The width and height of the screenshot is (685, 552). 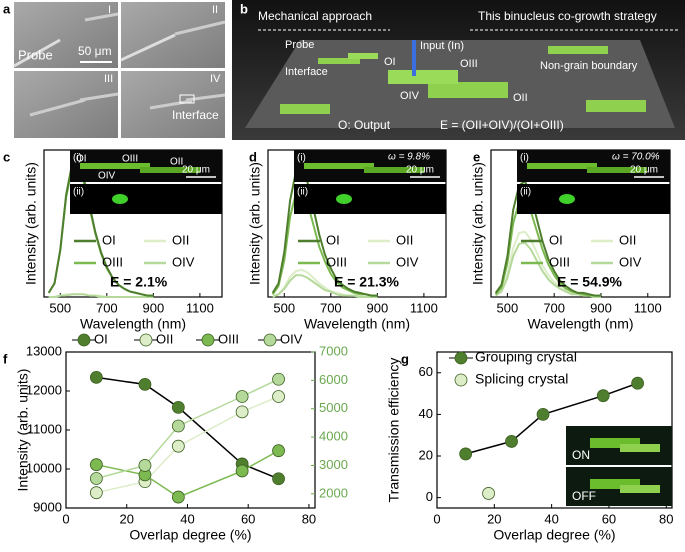 What do you see at coordinates (630, 261) in the screenshot?
I see `legend-label: OIV` at bounding box center [630, 261].